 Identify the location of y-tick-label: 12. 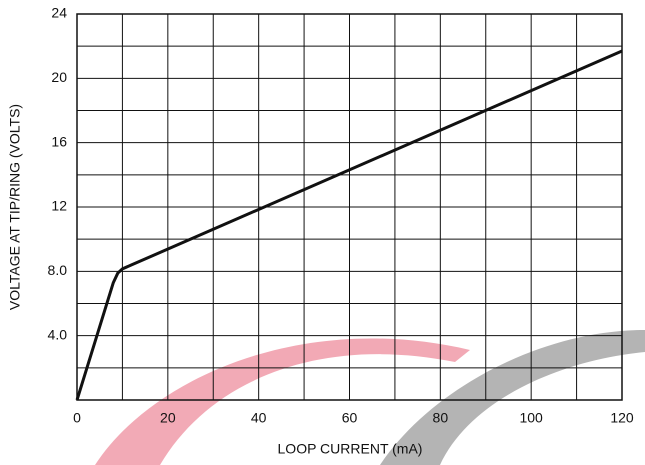
(59, 206).